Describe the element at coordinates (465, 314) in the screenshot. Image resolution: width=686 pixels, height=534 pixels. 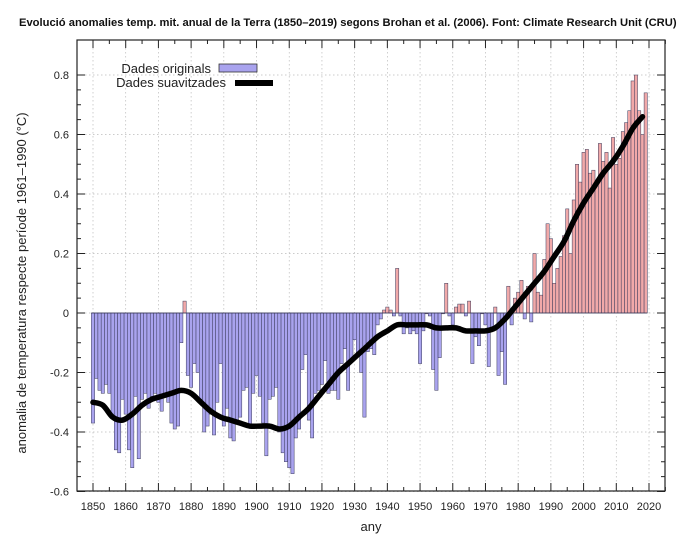
I see `bar-1964` at that location.